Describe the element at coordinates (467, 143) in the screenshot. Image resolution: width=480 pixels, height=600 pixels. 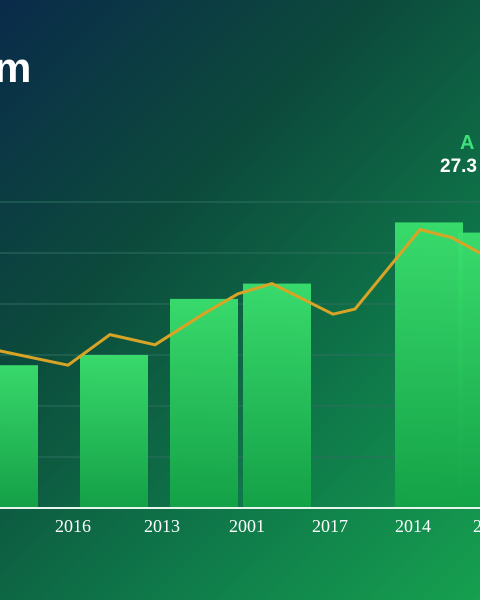
I see `peak-marker-glyph: A` at that location.